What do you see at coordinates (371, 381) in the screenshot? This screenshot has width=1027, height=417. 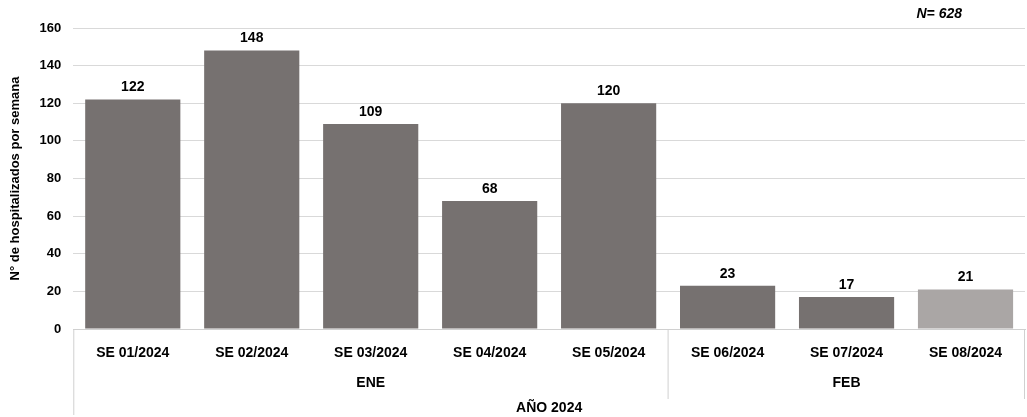 I see `text: ENE` at bounding box center [371, 381].